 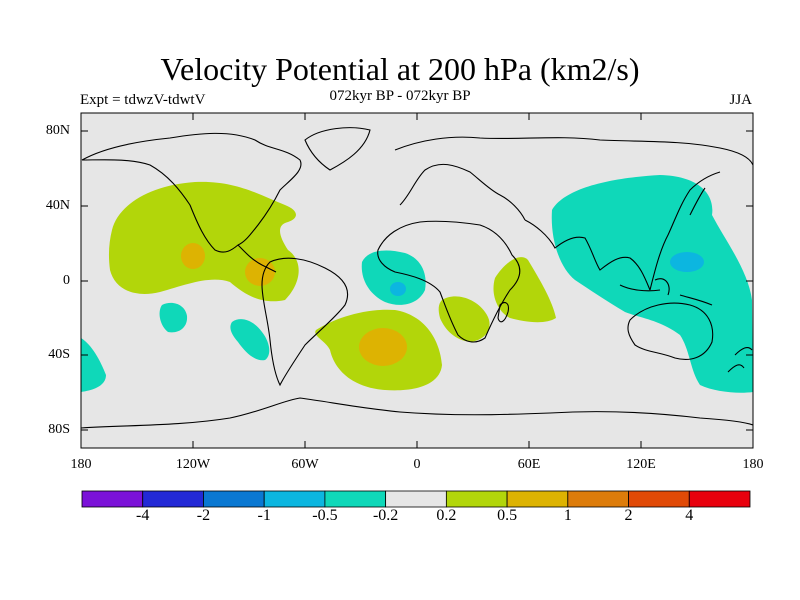 I want to click on lon-label-180w: 180, so click(x=81, y=464).